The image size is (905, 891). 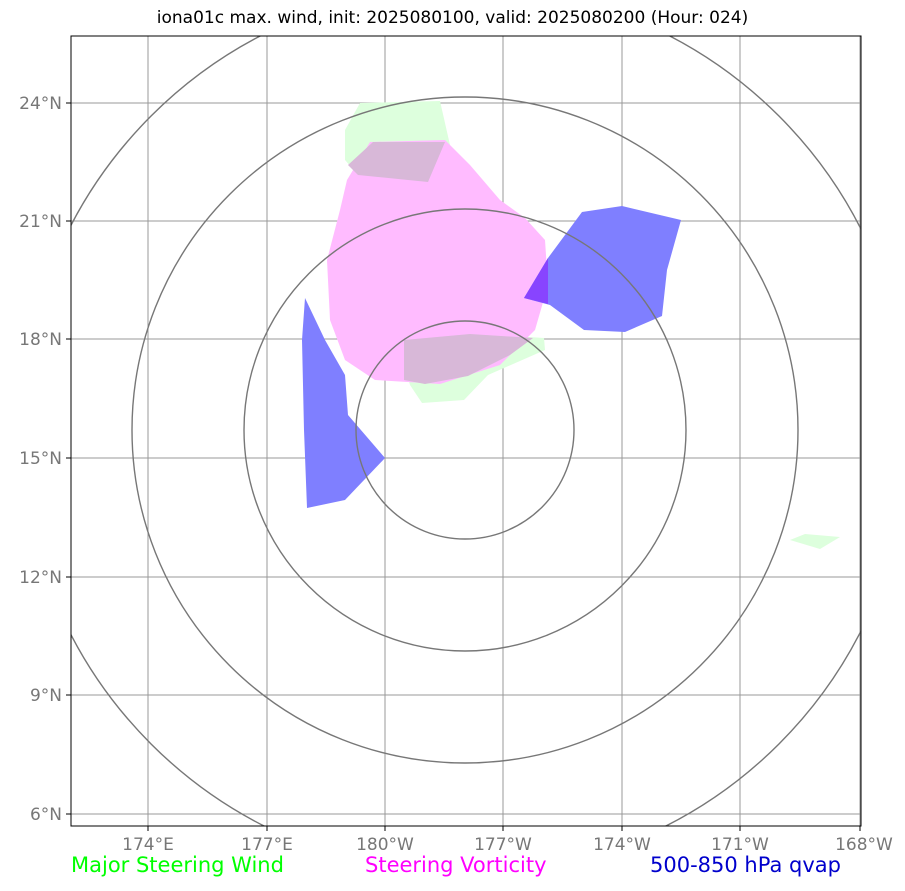 I want to click on lat-label: 18°N, so click(x=40, y=340).